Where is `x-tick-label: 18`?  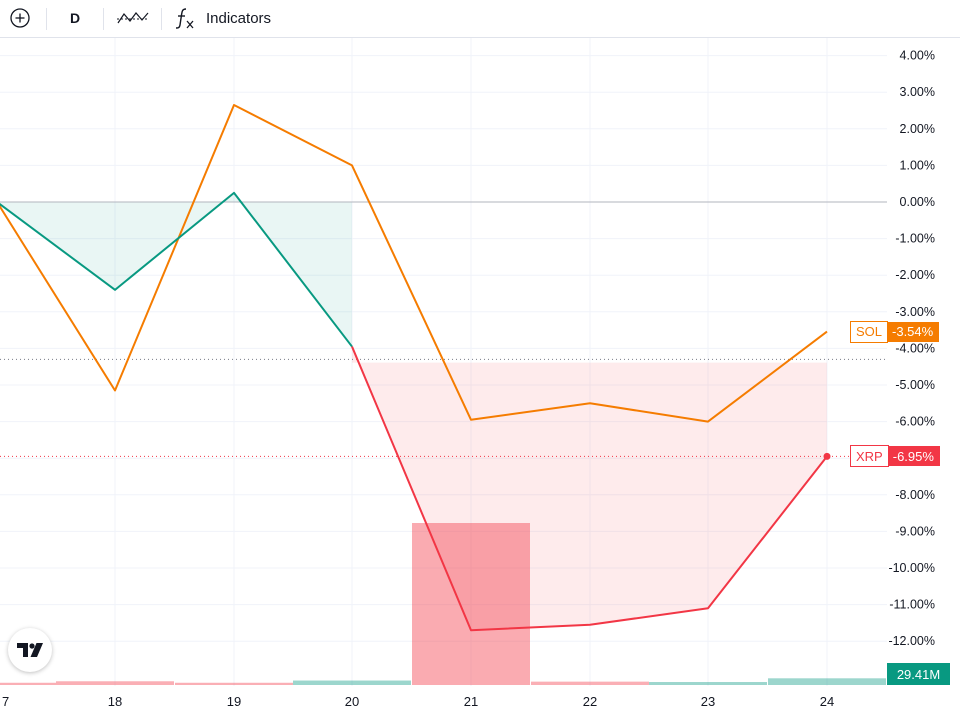
x-tick-label: 18 is located at coordinates (115, 701).